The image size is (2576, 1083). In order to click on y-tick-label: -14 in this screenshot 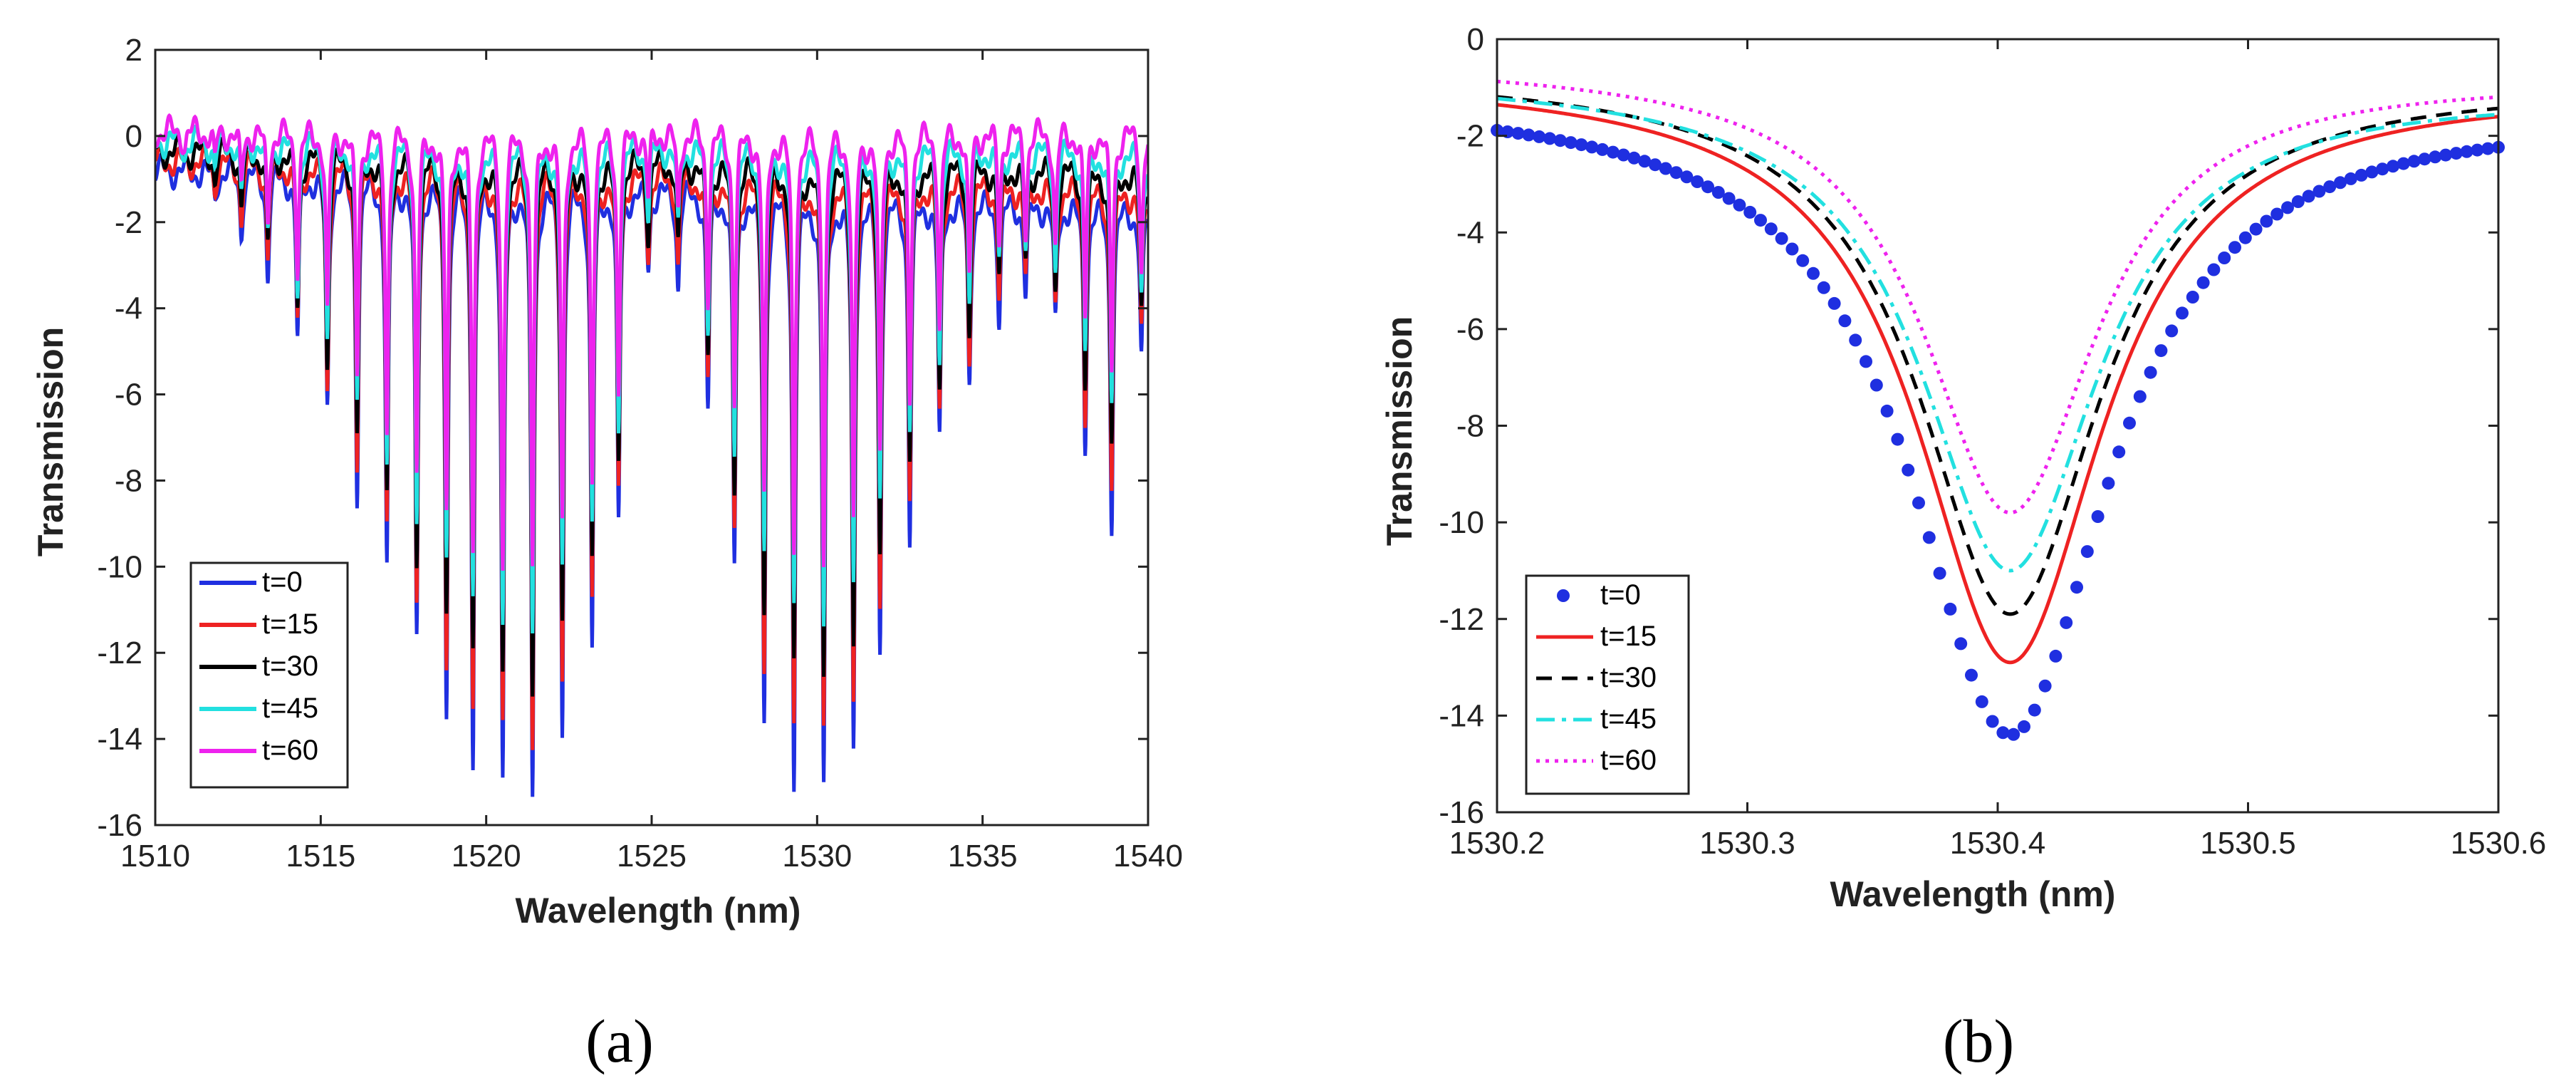, I will do `click(119, 739)`.